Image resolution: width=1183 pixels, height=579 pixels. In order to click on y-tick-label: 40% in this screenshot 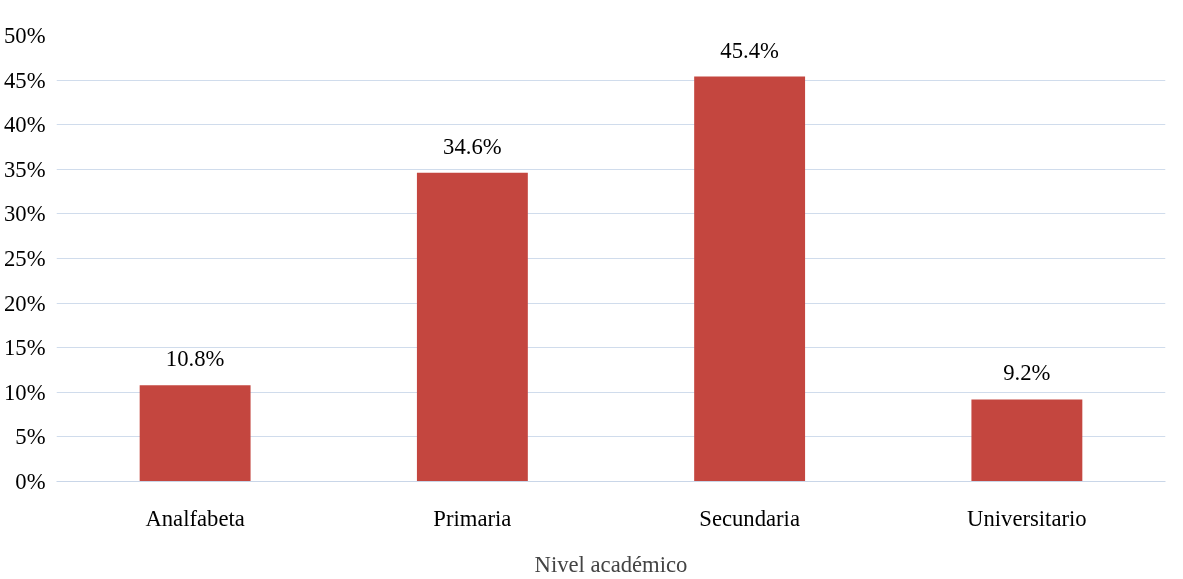, I will do `click(24, 125)`.